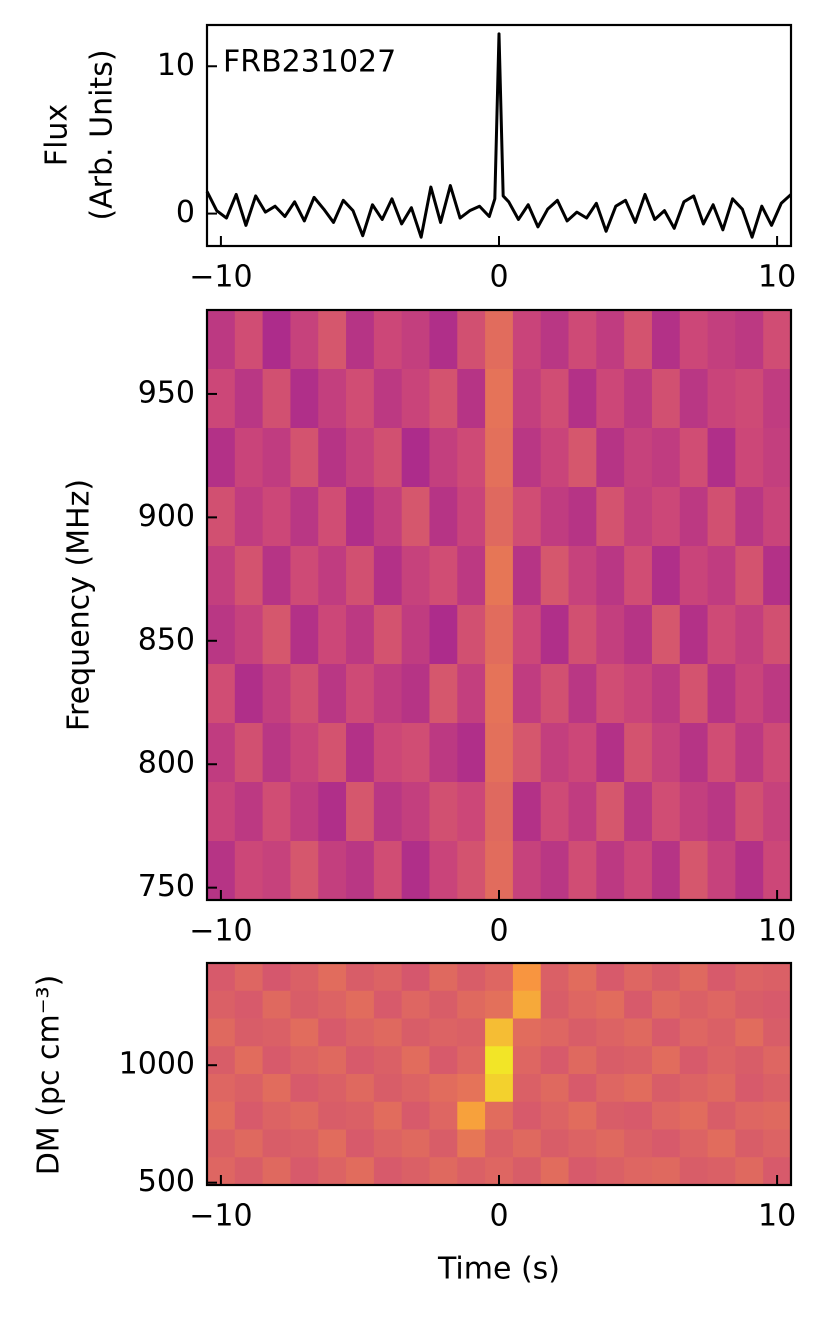 Image resolution: width=829 pixels, height=1318 pixels. I want to click on x-tick-label: 10, so click(777, 931).